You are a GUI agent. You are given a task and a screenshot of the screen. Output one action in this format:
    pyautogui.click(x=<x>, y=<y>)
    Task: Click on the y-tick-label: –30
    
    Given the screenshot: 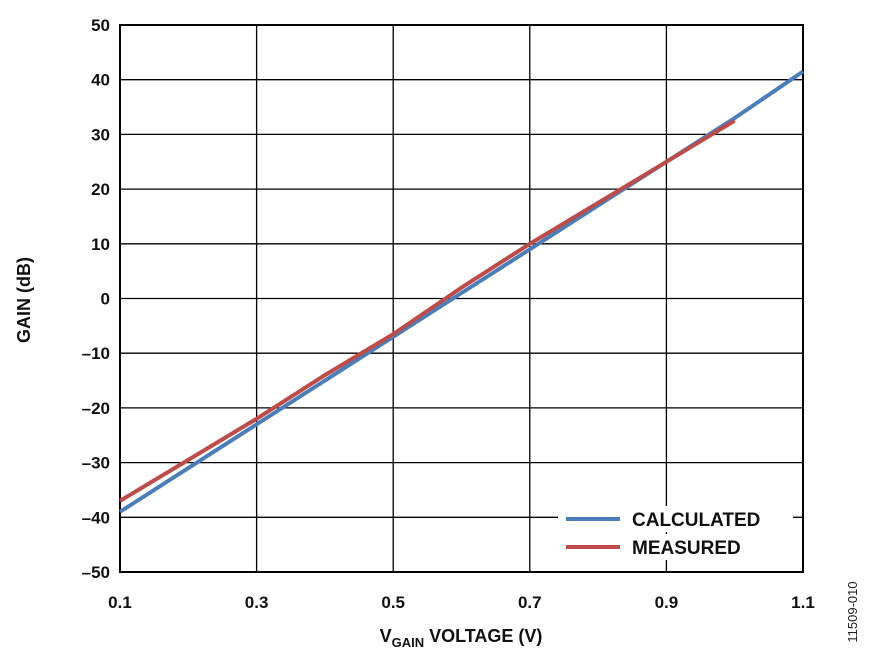 What is the action you would take?
    pyautogui.click(x=96, y=463)
    